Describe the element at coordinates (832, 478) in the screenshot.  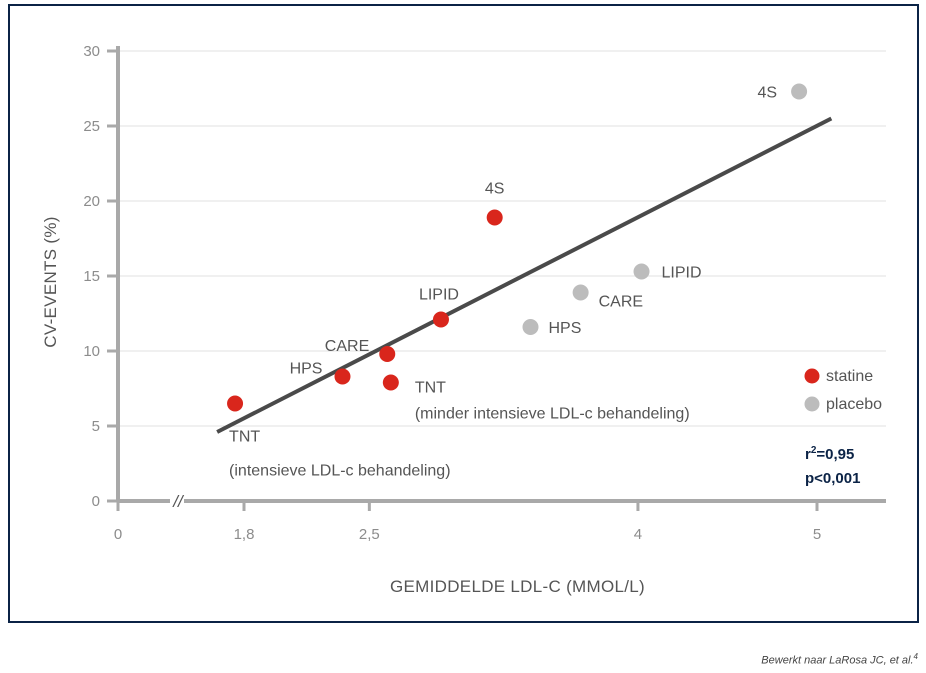
I see `p-value-annotation: p<0,001` at that location.